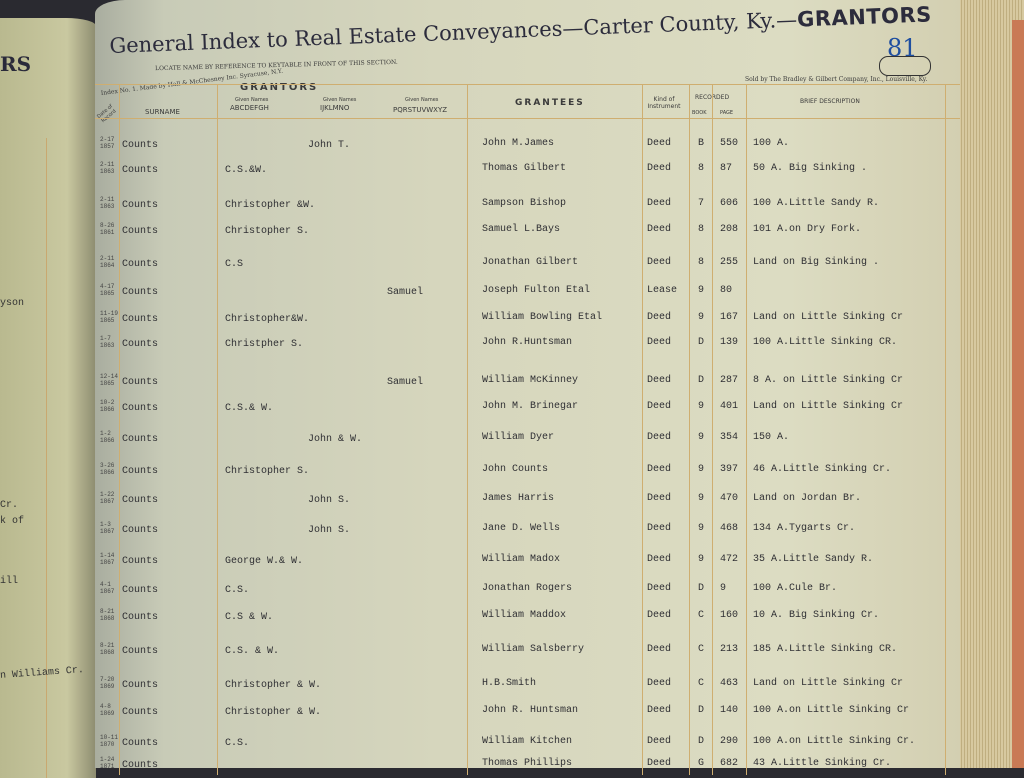  Describe the element at coordinates (107, 290) in the screenshot. I see `entry-date: 4-17 1865` at that location.